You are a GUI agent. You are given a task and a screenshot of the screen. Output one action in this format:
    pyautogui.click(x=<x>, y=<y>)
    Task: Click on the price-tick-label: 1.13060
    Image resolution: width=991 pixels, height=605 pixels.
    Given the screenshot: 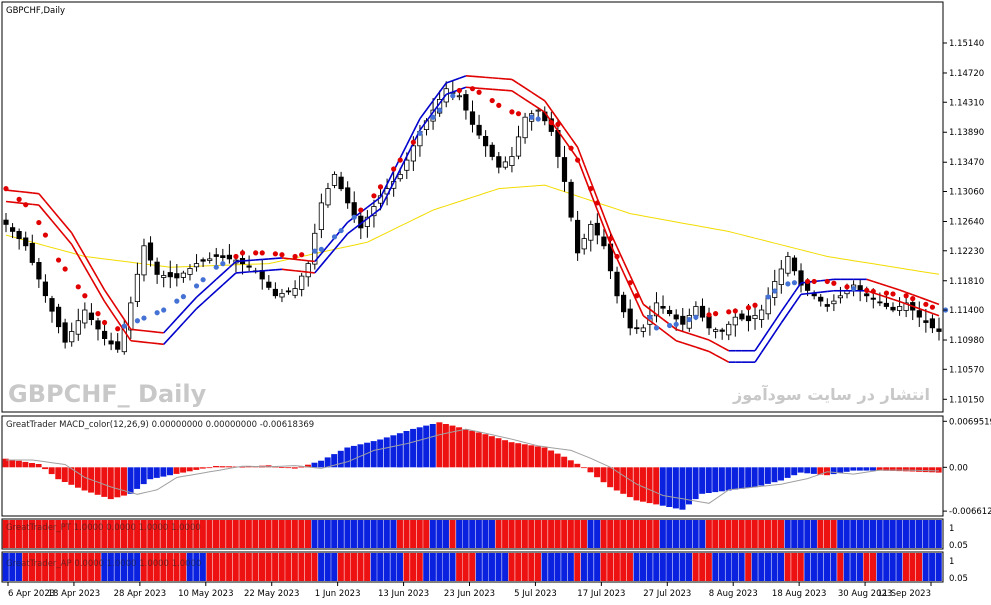 What is the action you would take?
    pyautogui.click(x=966, y=193)
    